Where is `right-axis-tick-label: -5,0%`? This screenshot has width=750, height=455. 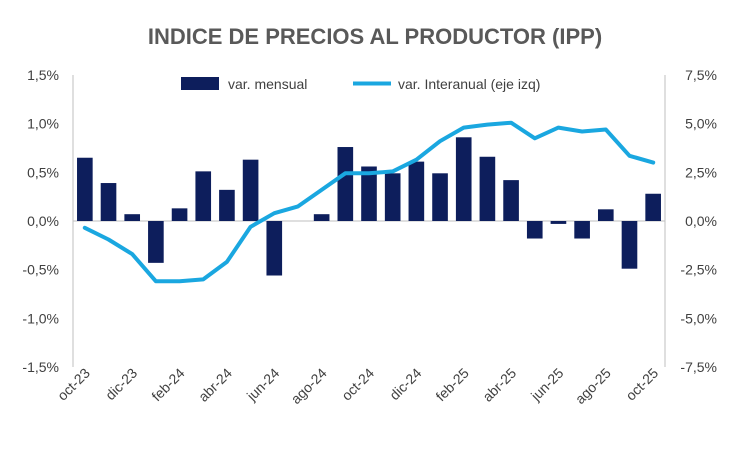
right-axis-tick-label: -5,0% is located at coordinates (698, 318).